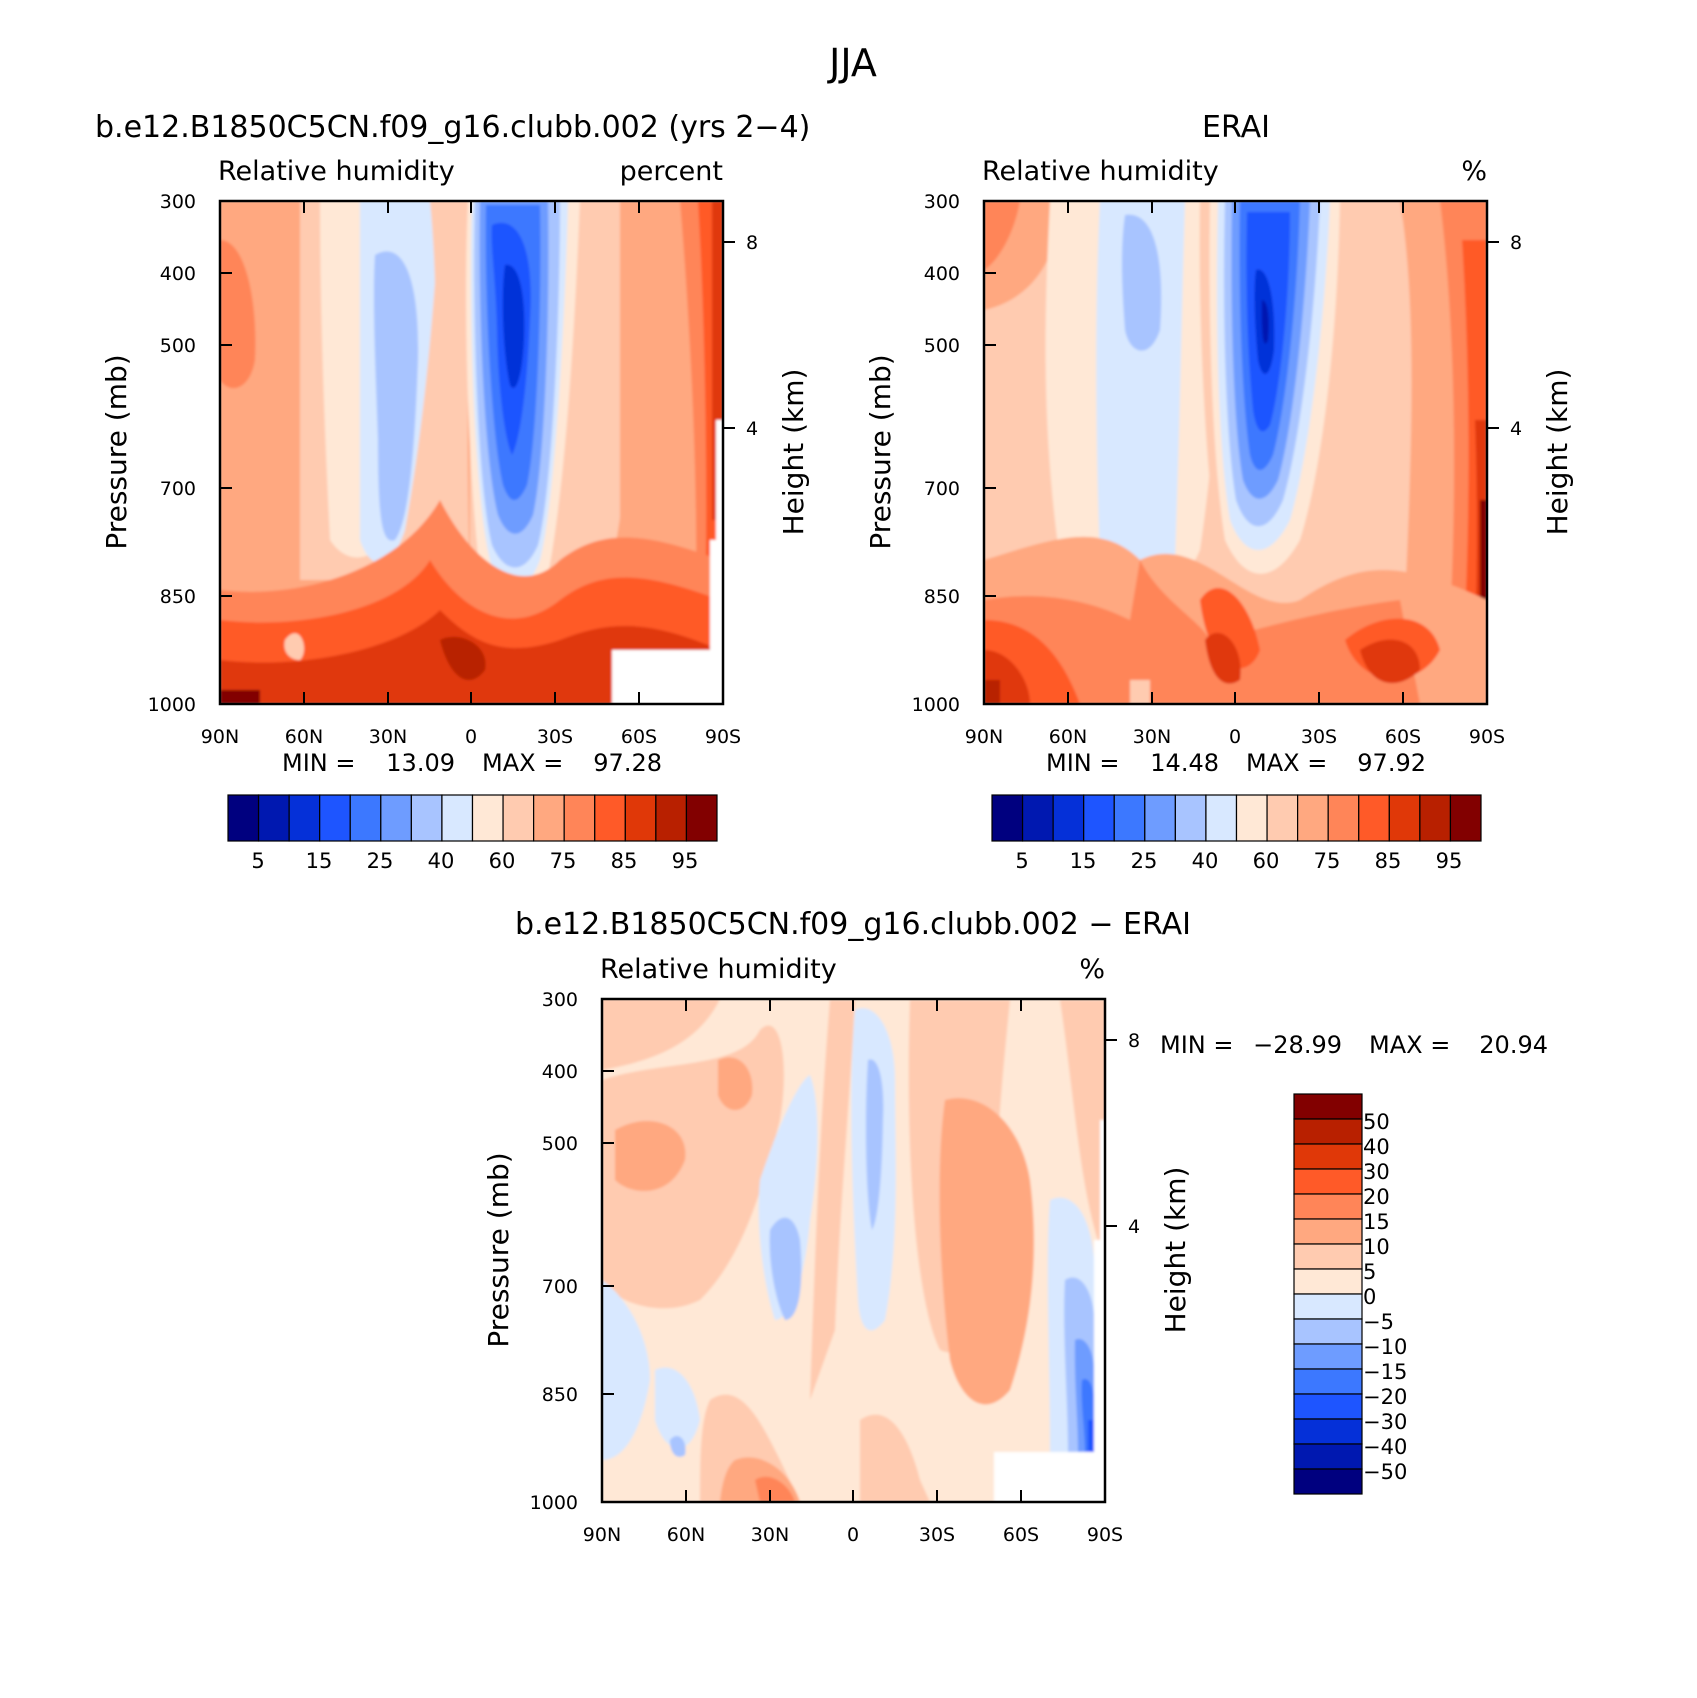 The image size is (1697, 1698). I want to click on x-tick-label: 0, so click(1235, 737).